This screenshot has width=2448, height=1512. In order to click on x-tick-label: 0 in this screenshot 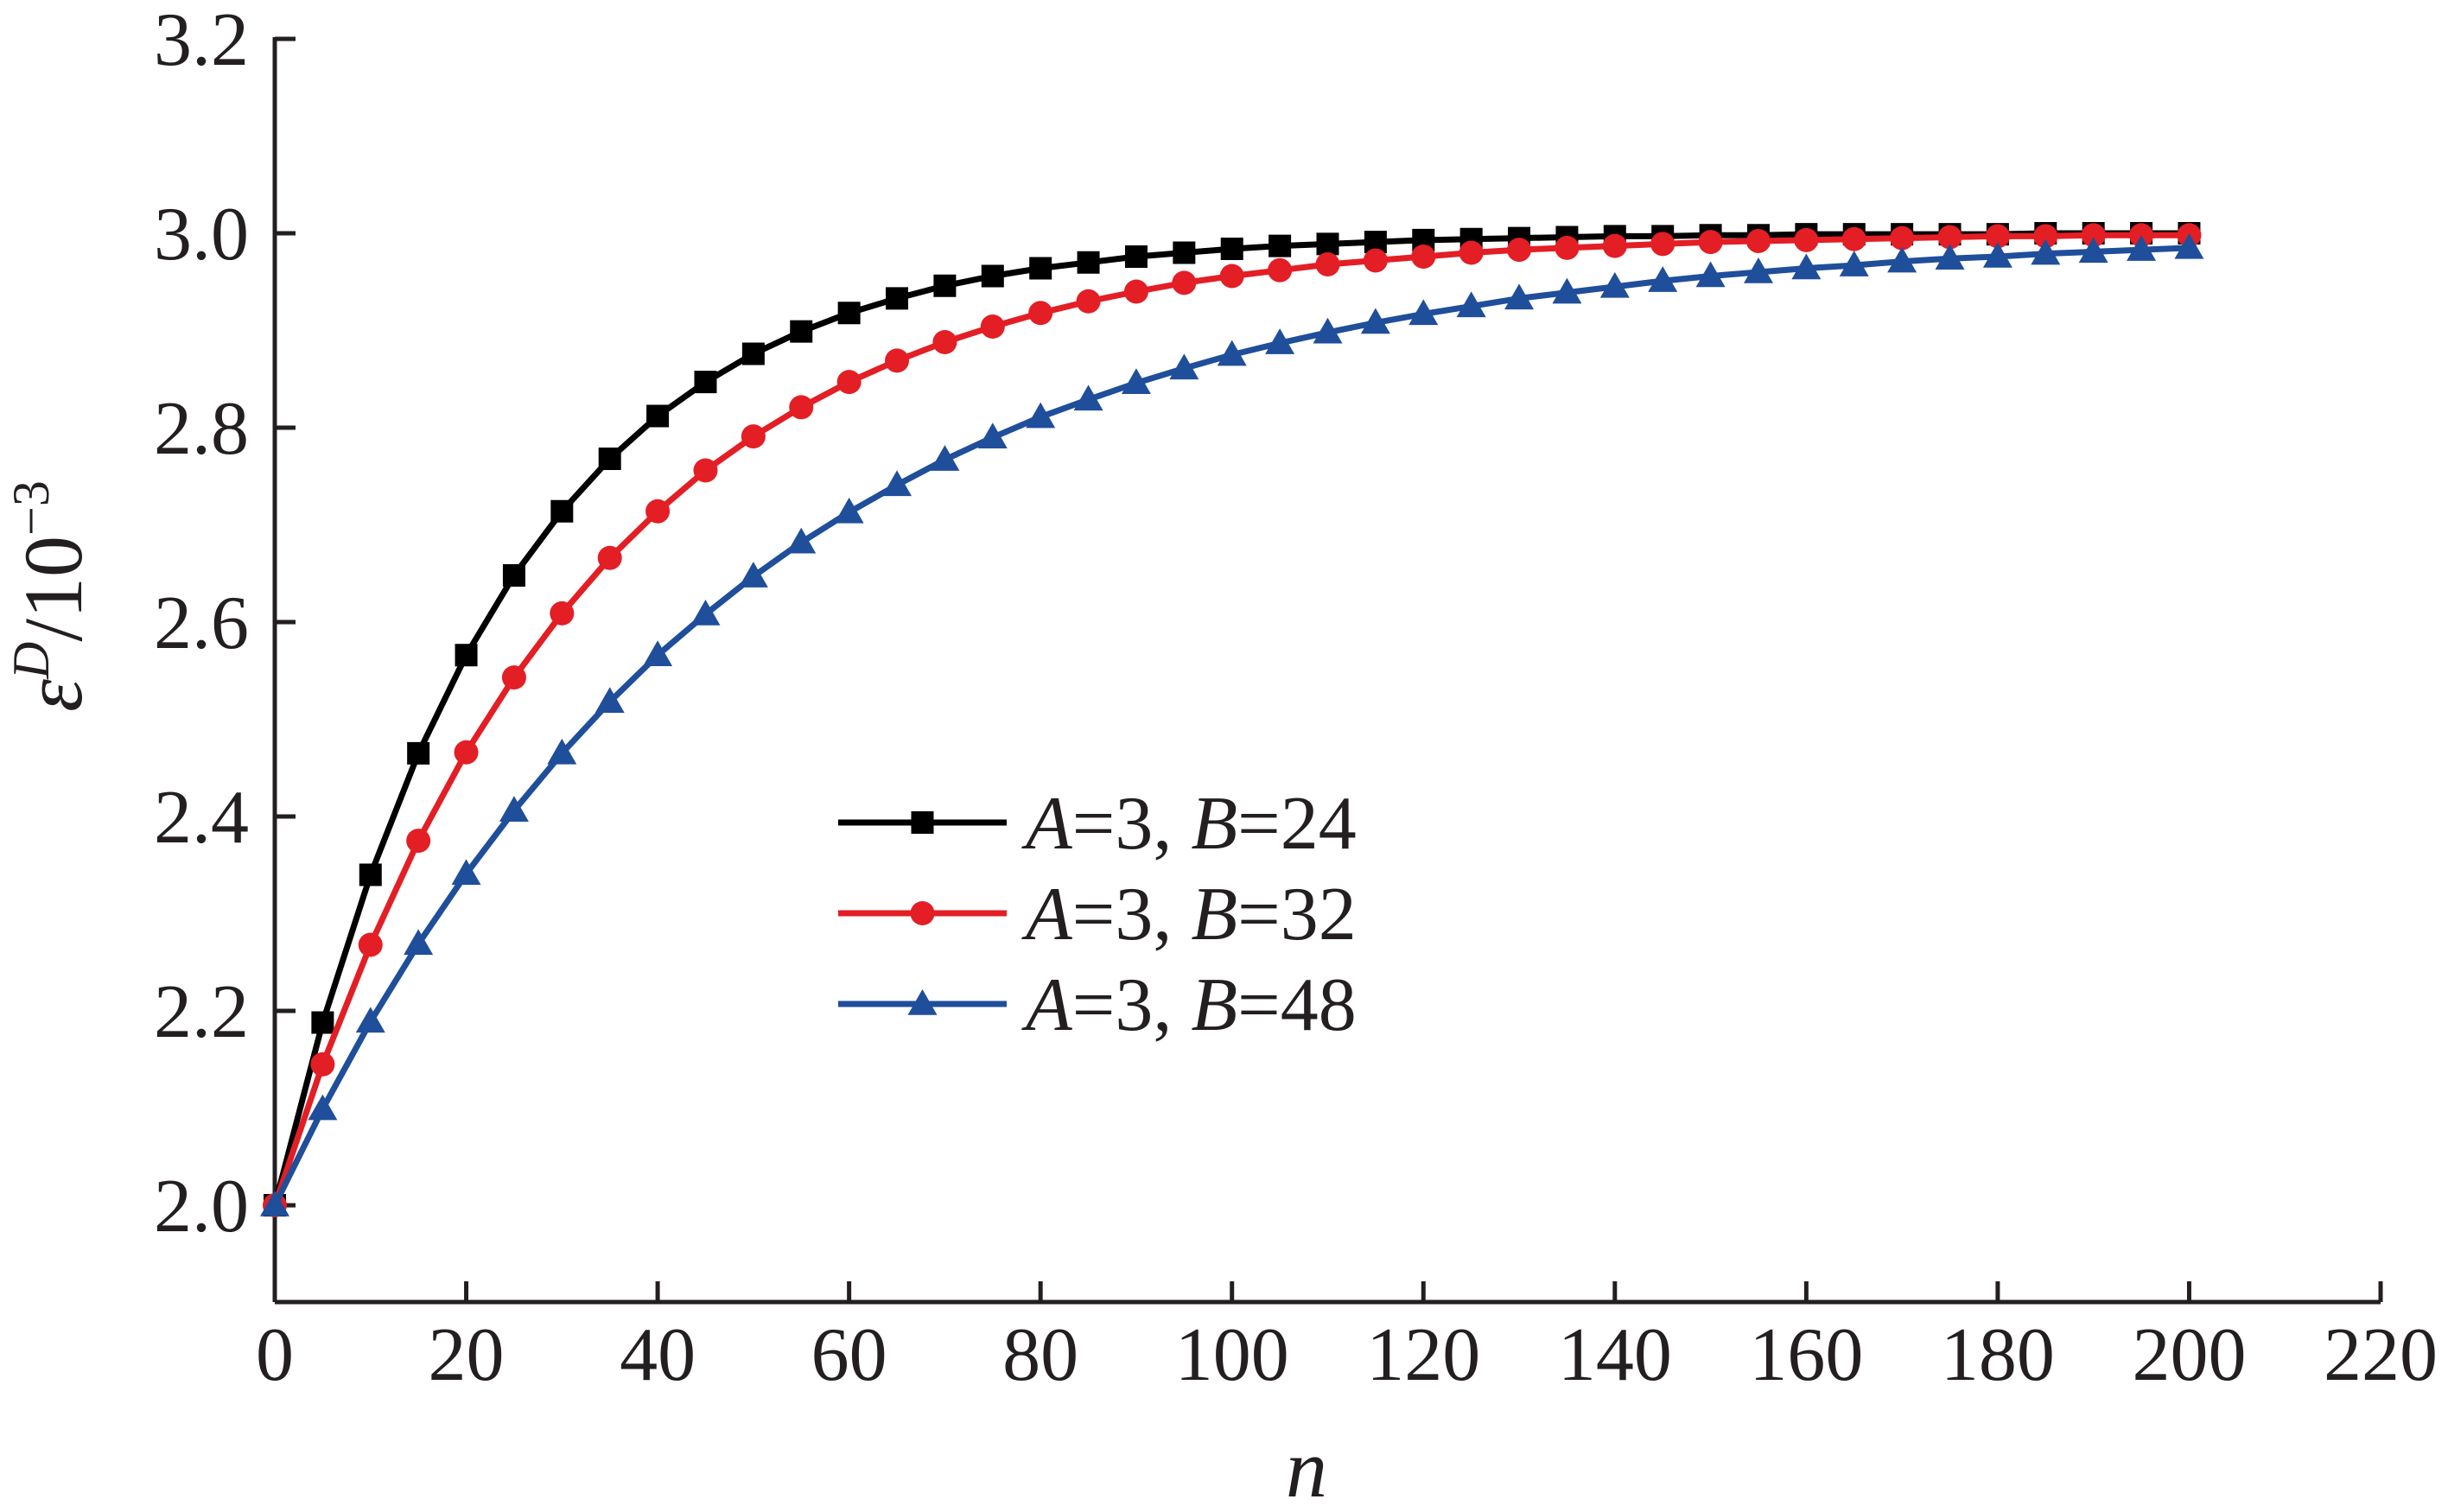, I will do `click(275, 1355)`.